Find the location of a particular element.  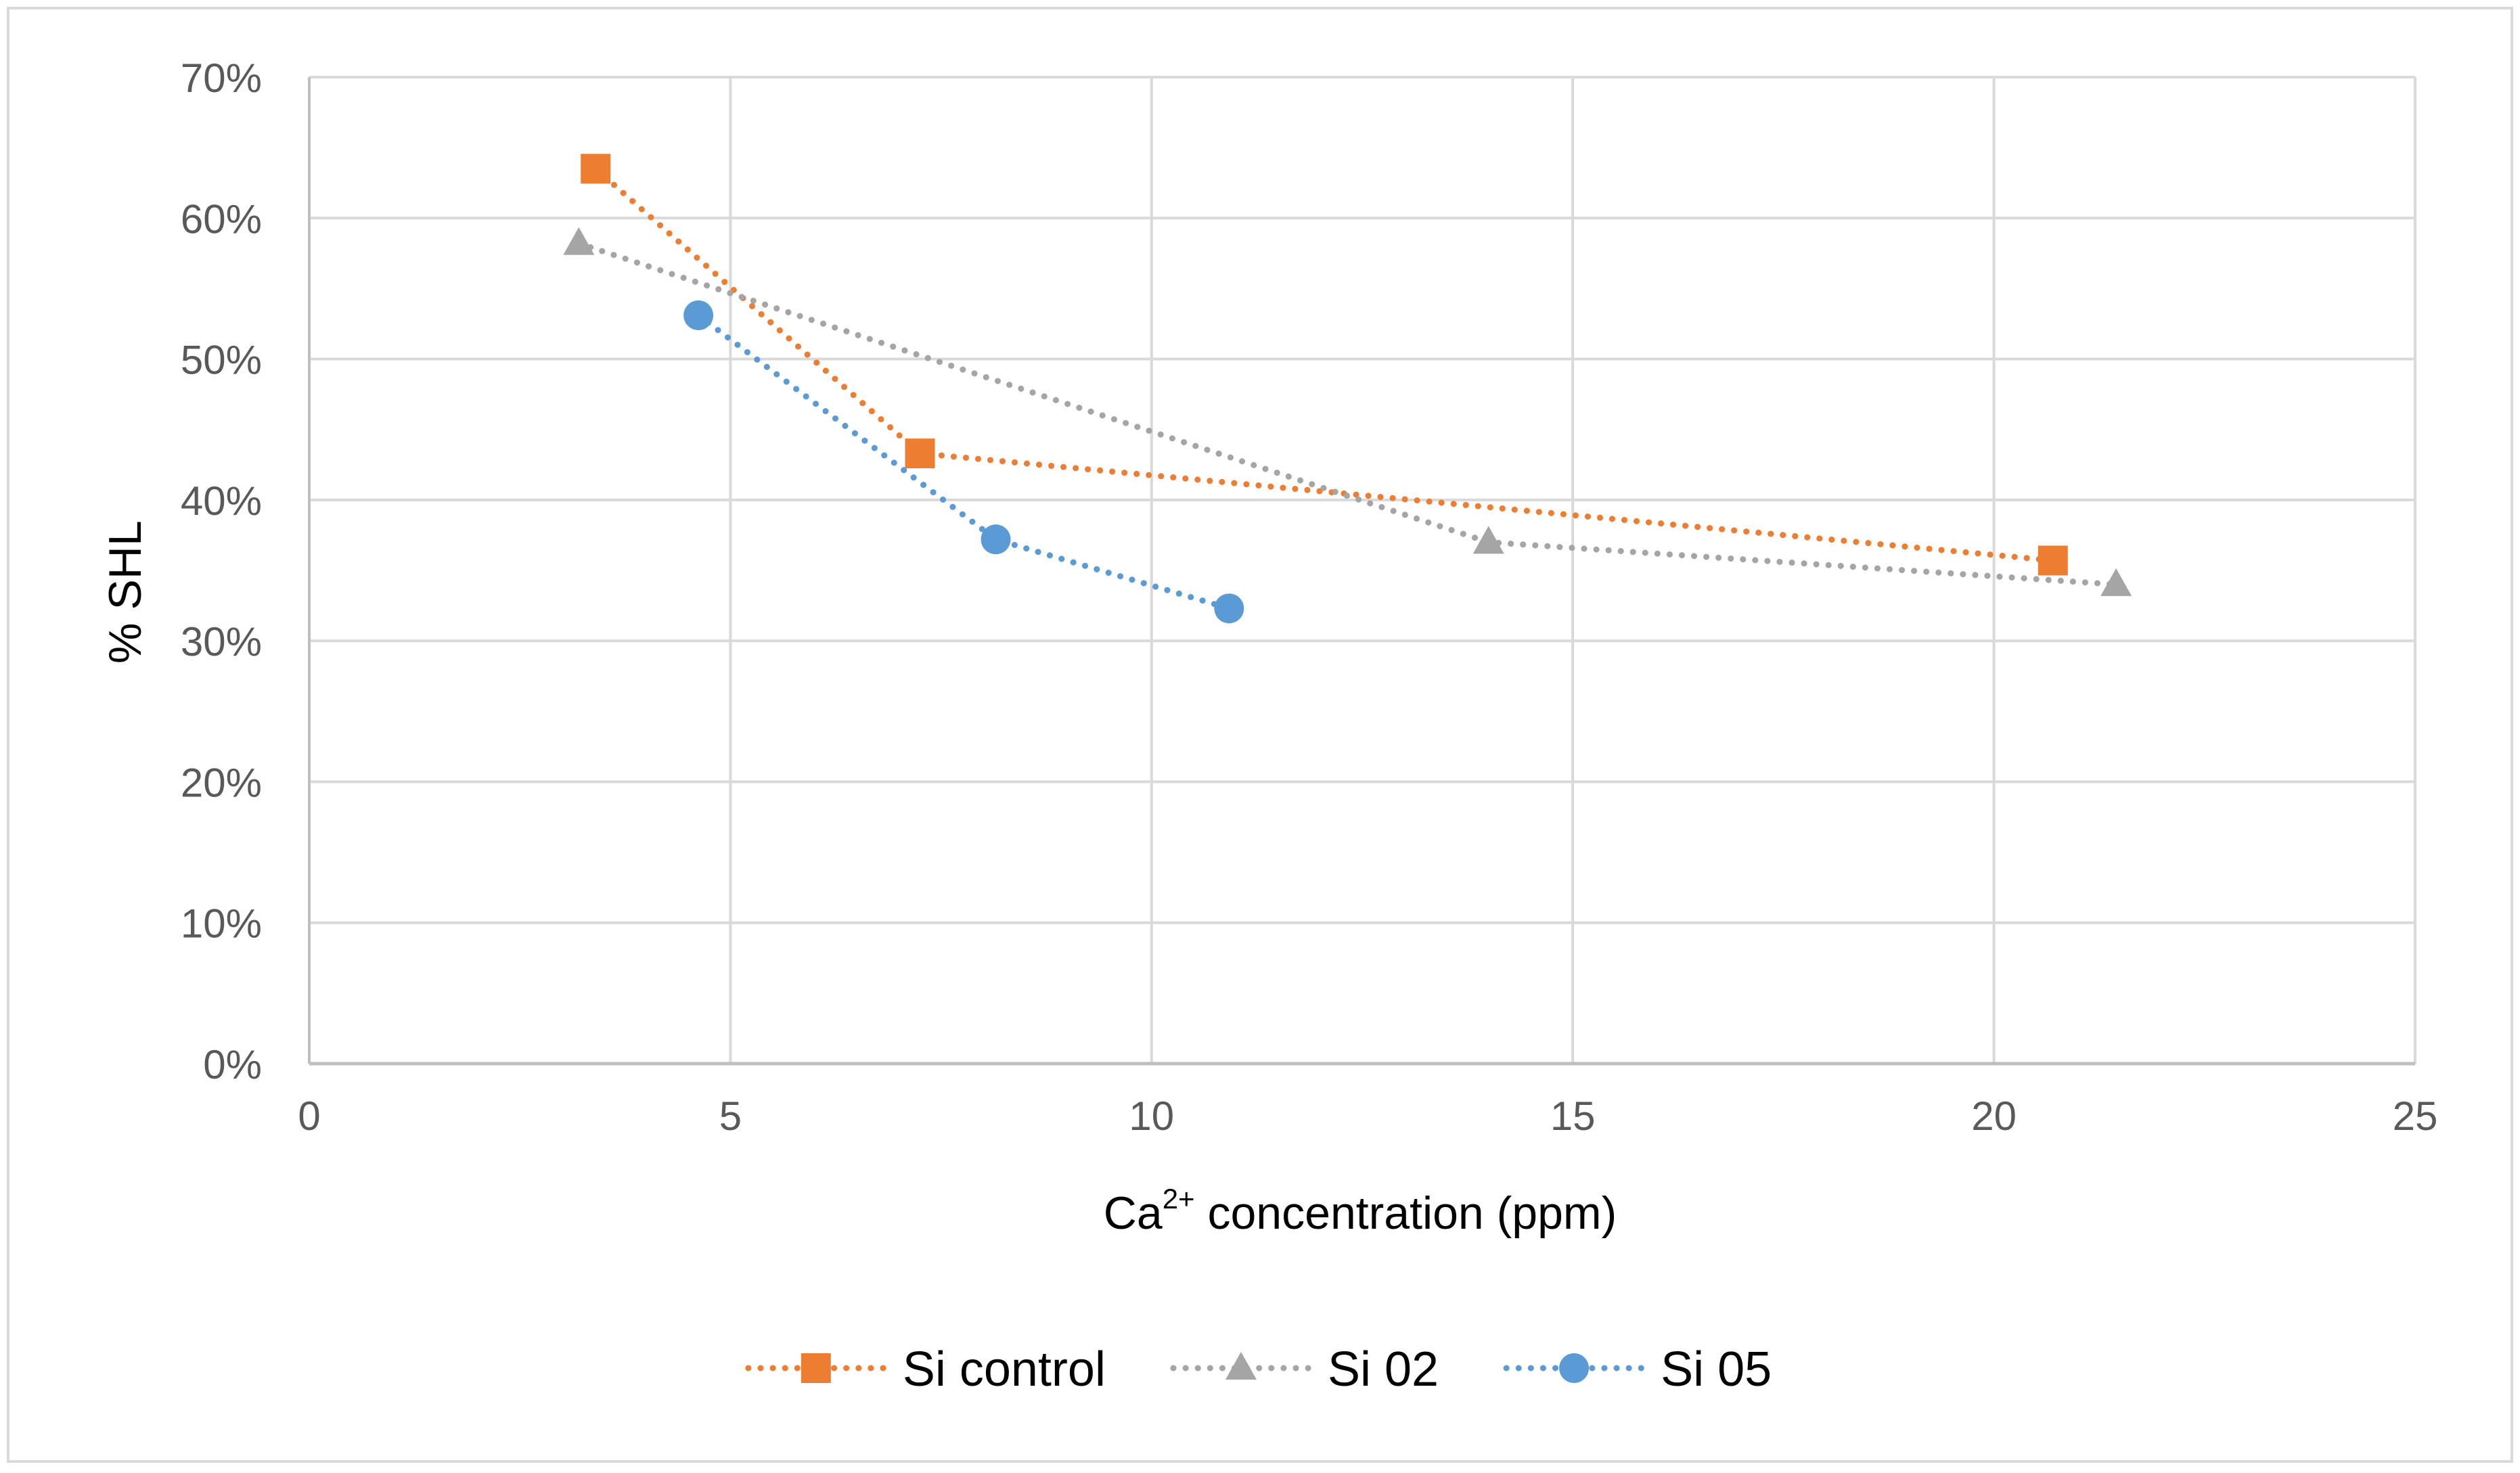

x-axis-label-sup: 2+ is located at coordinates (1179, 1199).